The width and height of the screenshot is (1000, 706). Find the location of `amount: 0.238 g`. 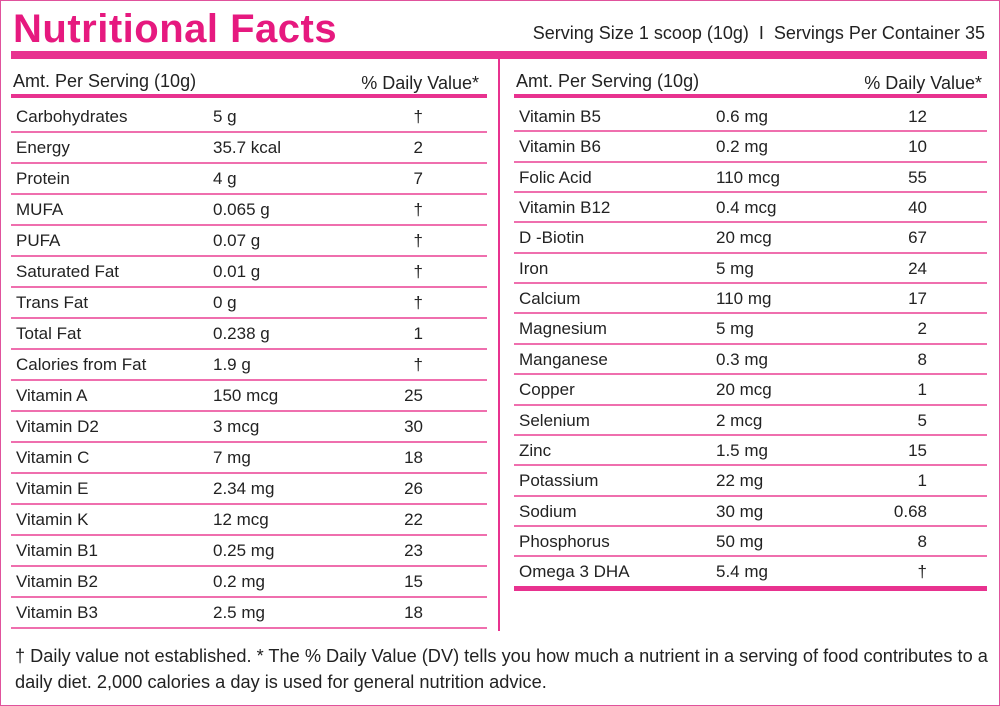

amount: 0.238 g is located at coordinates (241, 333).